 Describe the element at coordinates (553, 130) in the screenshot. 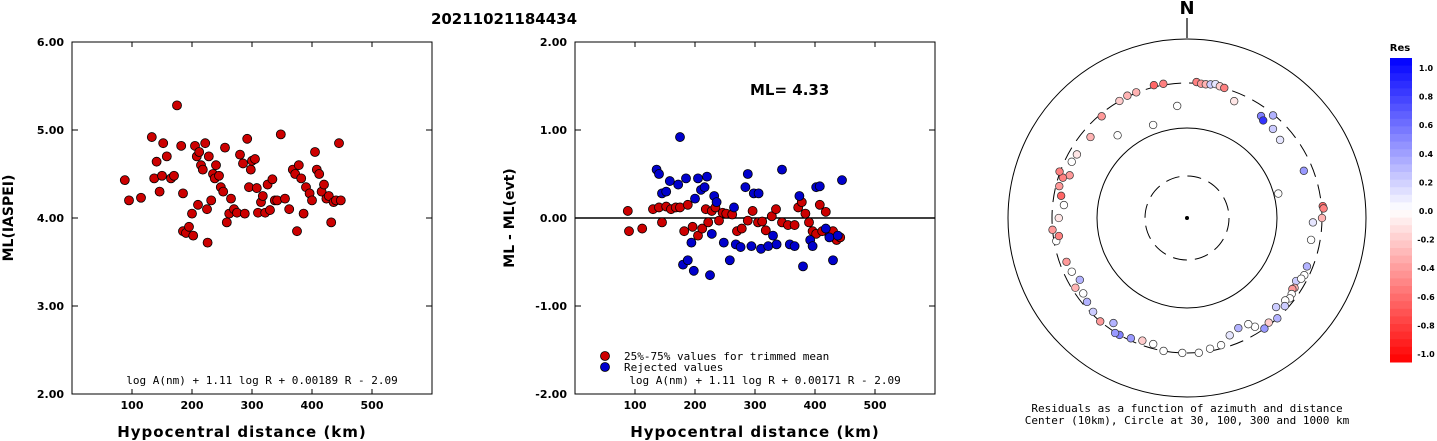

I see `y-tick-label: 1.00` at that location.